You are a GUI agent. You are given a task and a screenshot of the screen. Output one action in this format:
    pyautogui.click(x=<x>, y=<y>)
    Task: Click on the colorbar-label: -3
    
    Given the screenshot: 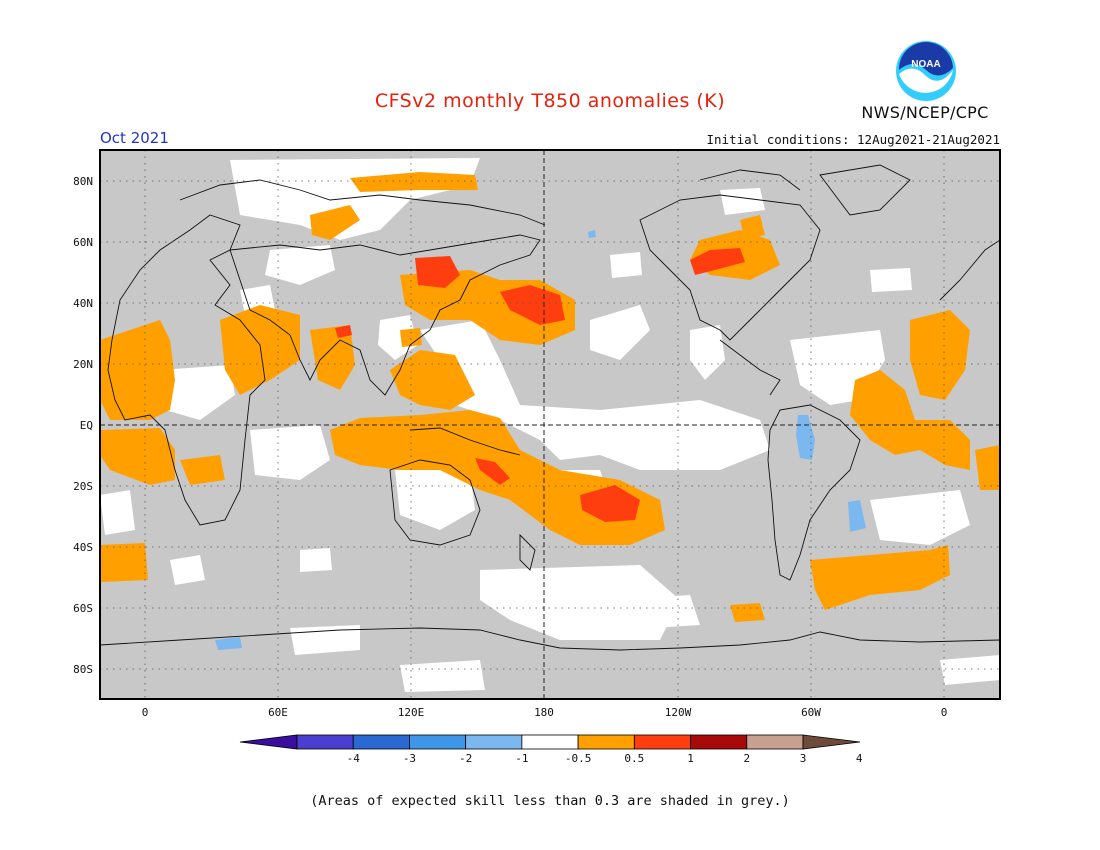 What is the action you would take?
    pyautogui.click(x=409, y=758)
    